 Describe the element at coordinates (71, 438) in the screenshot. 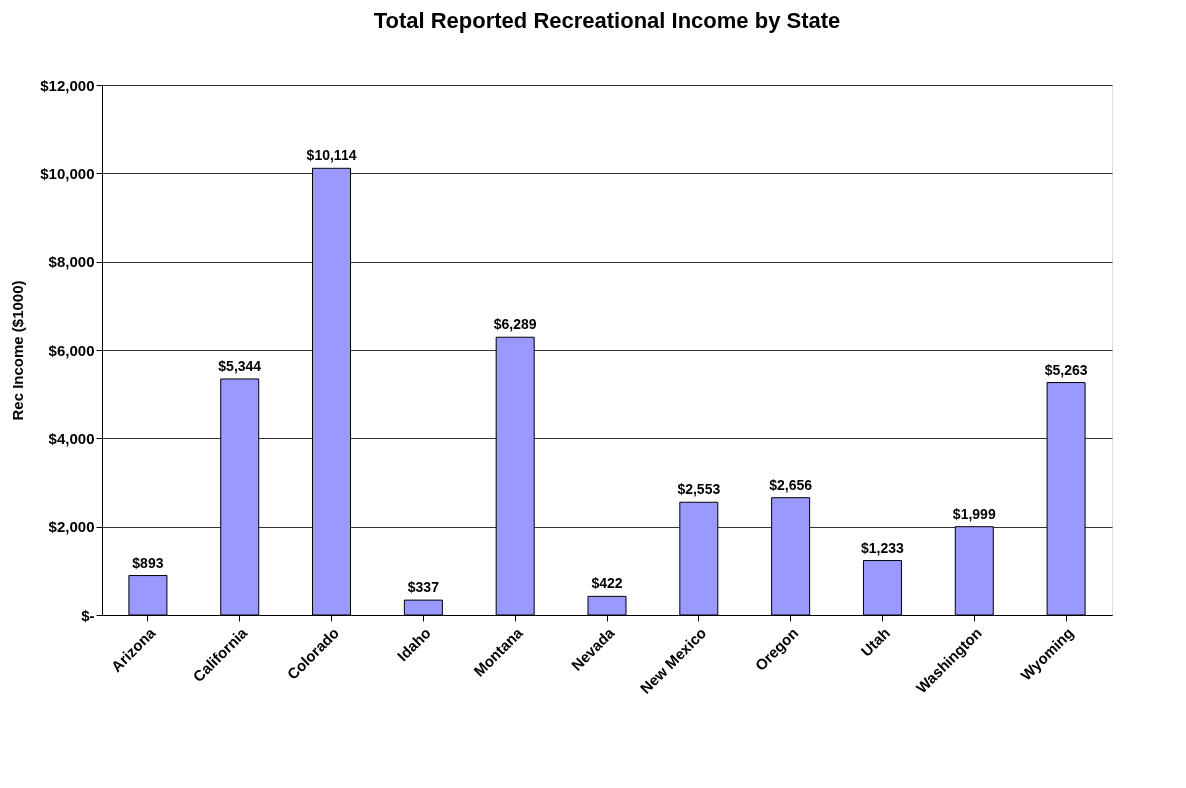

I see `y-tick-label: $4,000` at that location.